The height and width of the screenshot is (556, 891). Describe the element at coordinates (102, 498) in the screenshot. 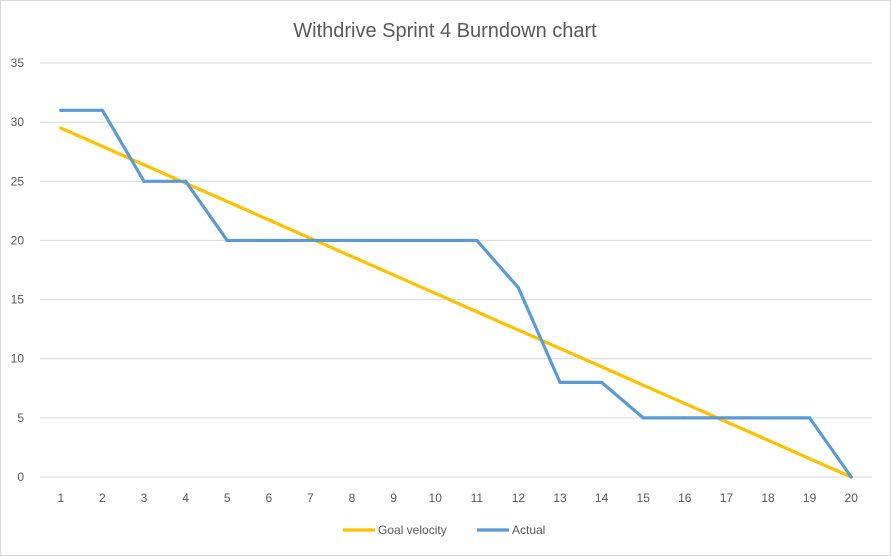

I see `x-tick-label: 2` at that location.